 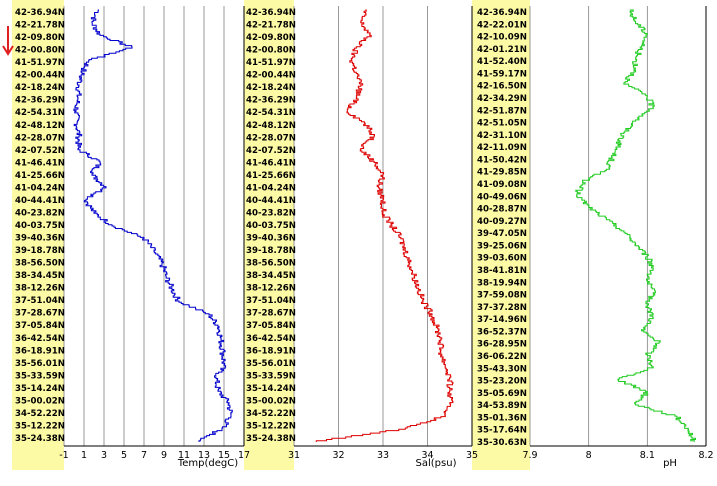 I want to click on latitude-label-2-29: 35-56.01N, so click(x=271, y=364).